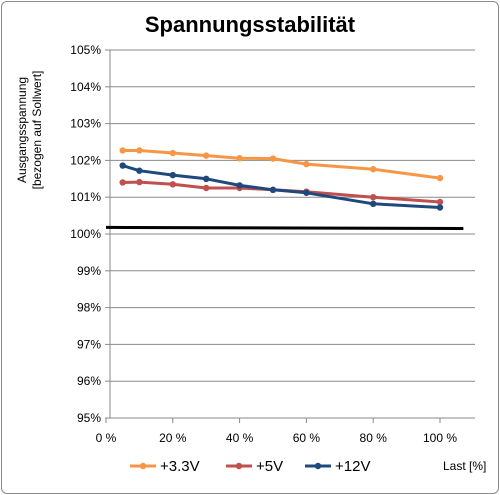 The height and width of the screenshot is (495, 500). Describe the element at coordinates (464, 466) in the screenshot. I see `x-axis-label: Last [%]` at that location.